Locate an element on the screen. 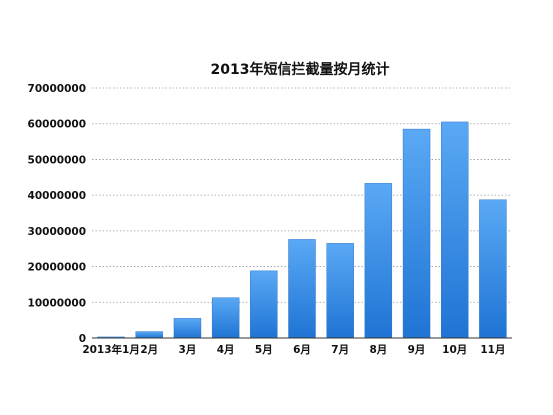 This screenshot has width=553, height=415. x-tick-label: 10月 is located at coordinates (454, 350).